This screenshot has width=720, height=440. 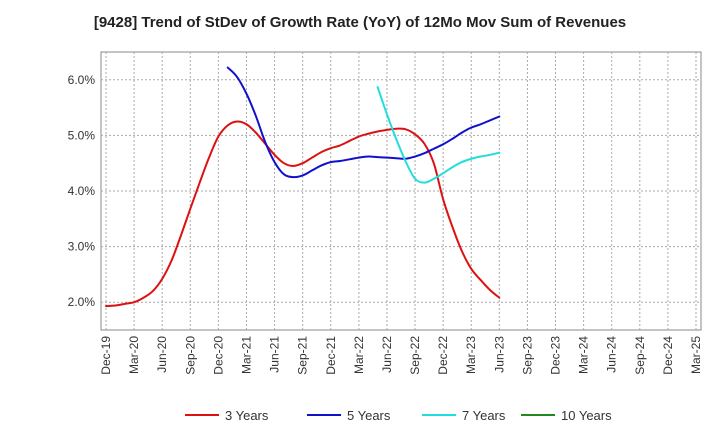 What do you see at coordinates (162, 354) in the screenshot?
I see `x-tick-label: Jun-20` at bounding box center [162, 354].